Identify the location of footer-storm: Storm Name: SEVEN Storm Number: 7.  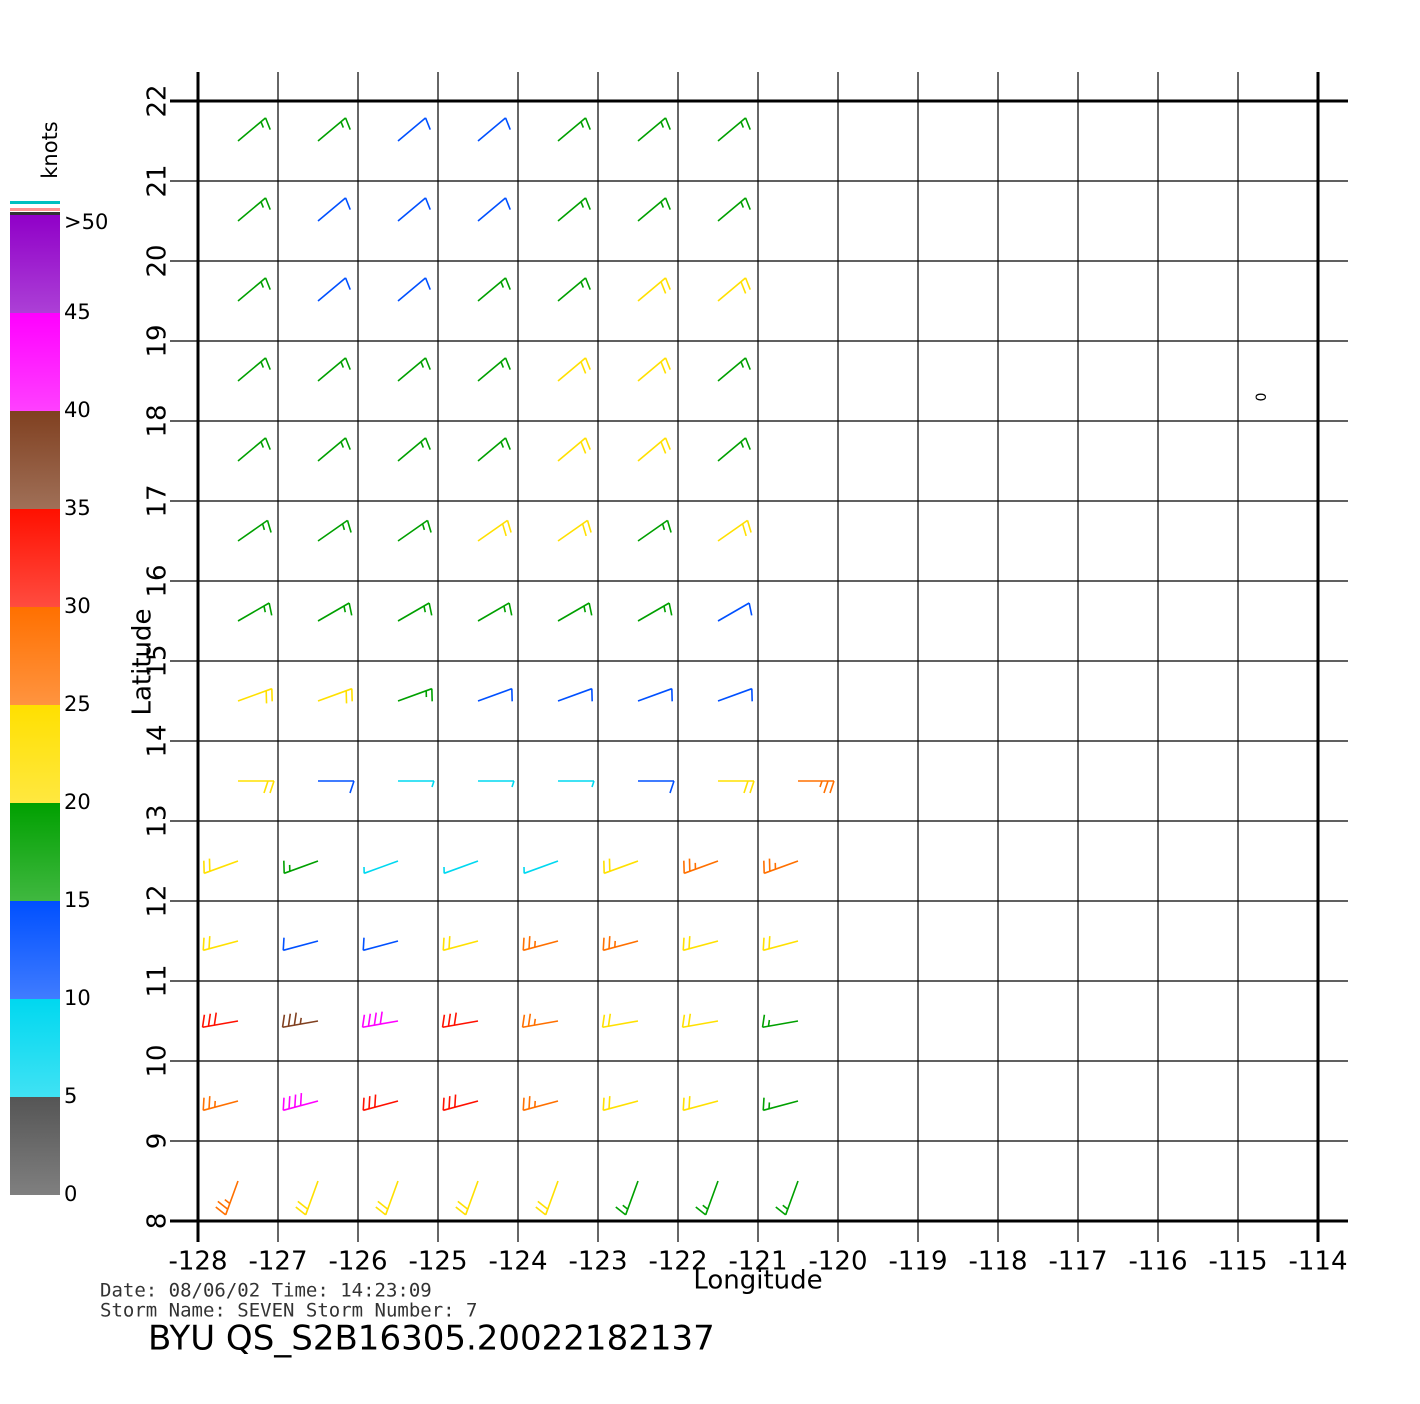
(289, 1311).